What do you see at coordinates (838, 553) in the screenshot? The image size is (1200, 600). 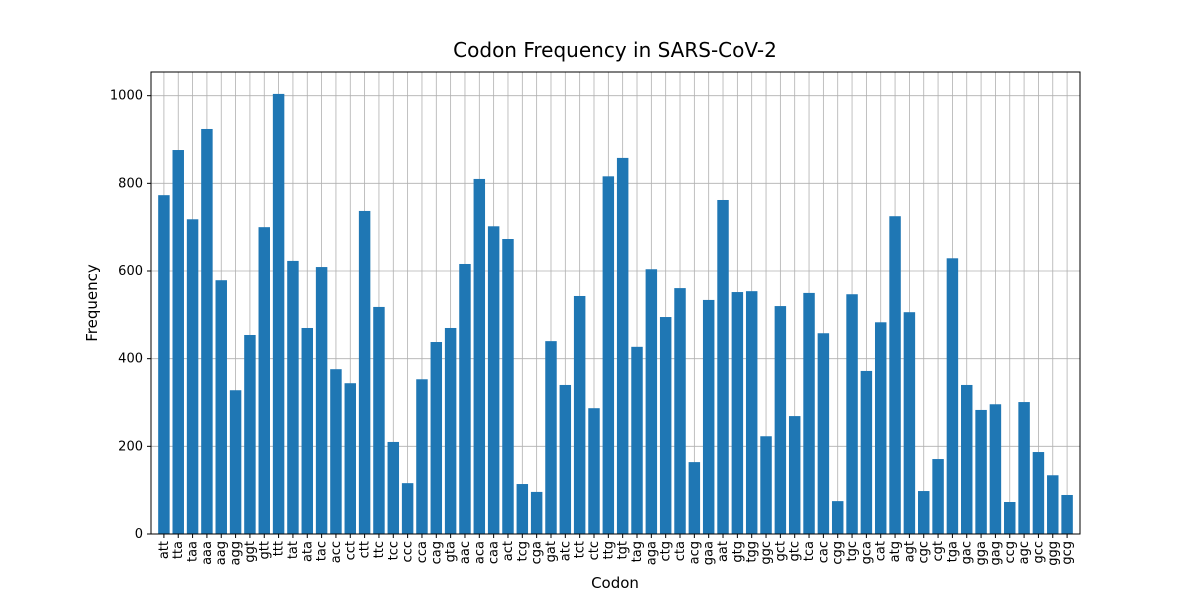 I see `x-tick-label: cgg` at bounding box center [838, 553].